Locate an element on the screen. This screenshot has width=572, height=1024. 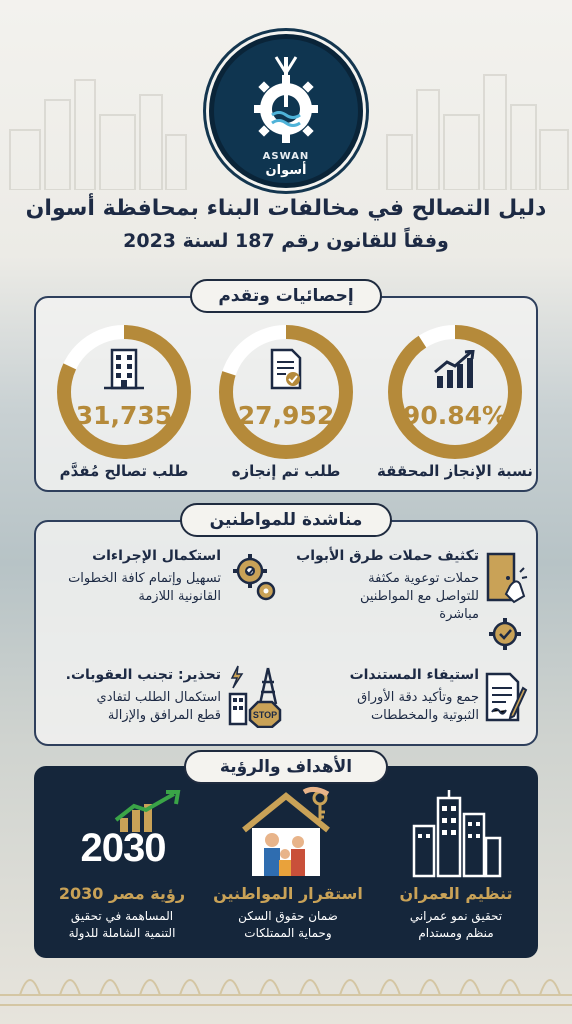
appeal-title-door-knock: تكثيف حملات طرق الأبواب is located at coordinates (387, 556).